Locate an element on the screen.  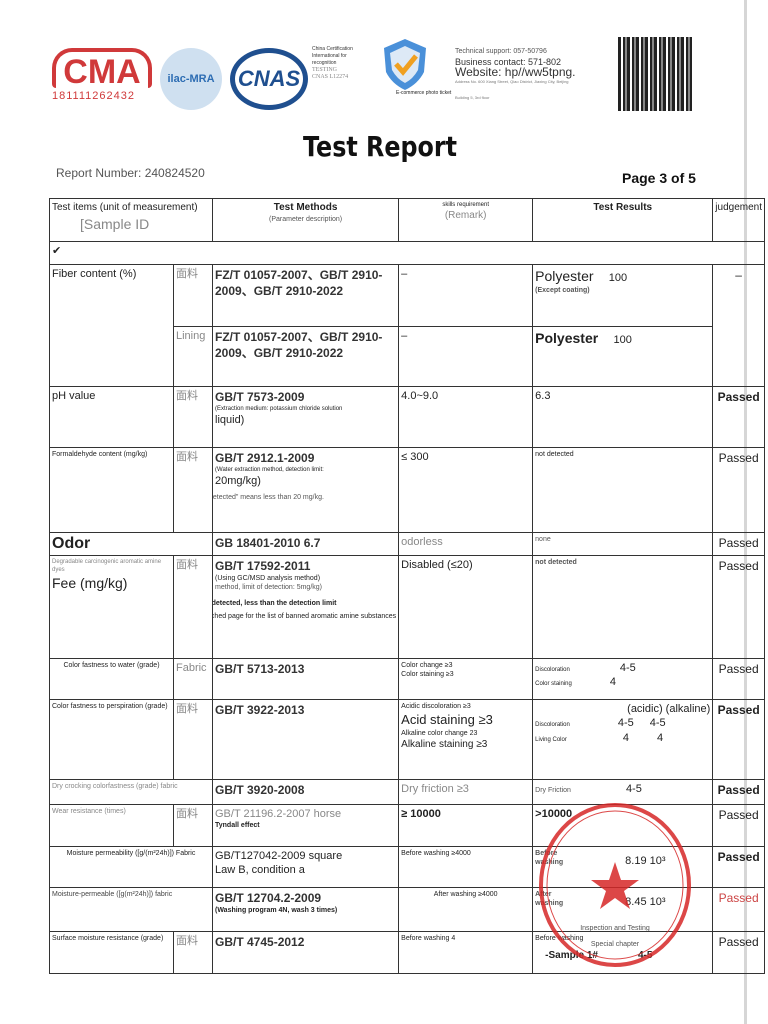
requirement: Before washing ≥4000 is located at coordinates (466, 866).